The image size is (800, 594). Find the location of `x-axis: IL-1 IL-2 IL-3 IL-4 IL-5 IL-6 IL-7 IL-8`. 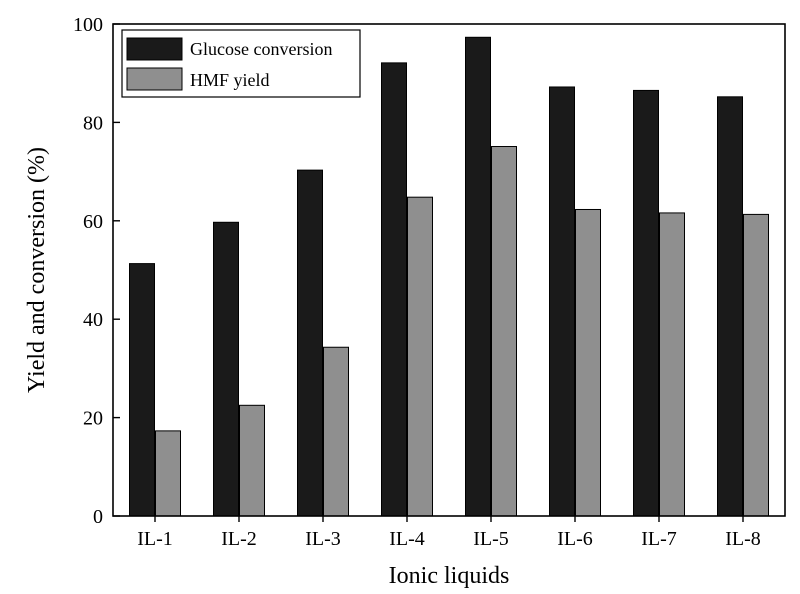

x-axis: IL-1 IL-2 IL-3 IL-4 IL-5 IL-6 IL-7 IL-8 is located at coordinates (449, 533).